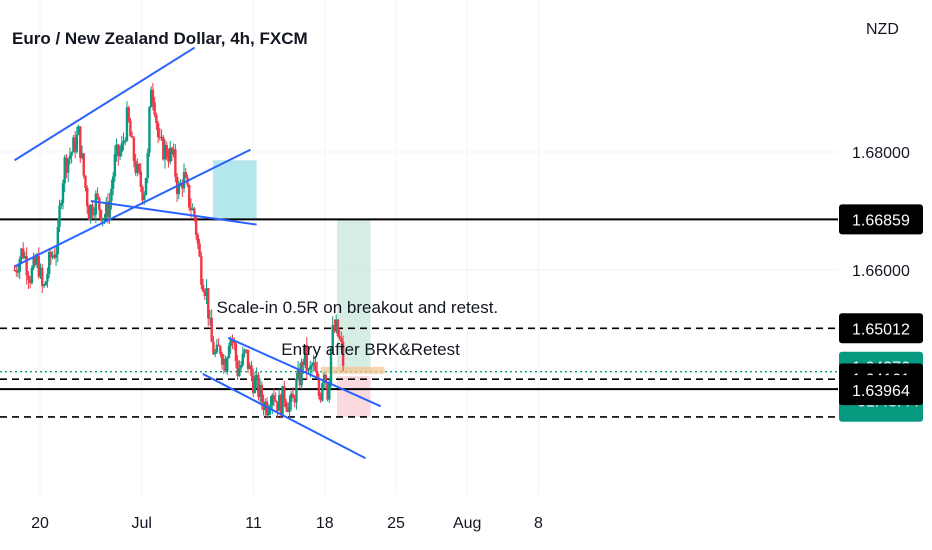  I want to click on price-tag-label: 1.66859, so click(881, 220).